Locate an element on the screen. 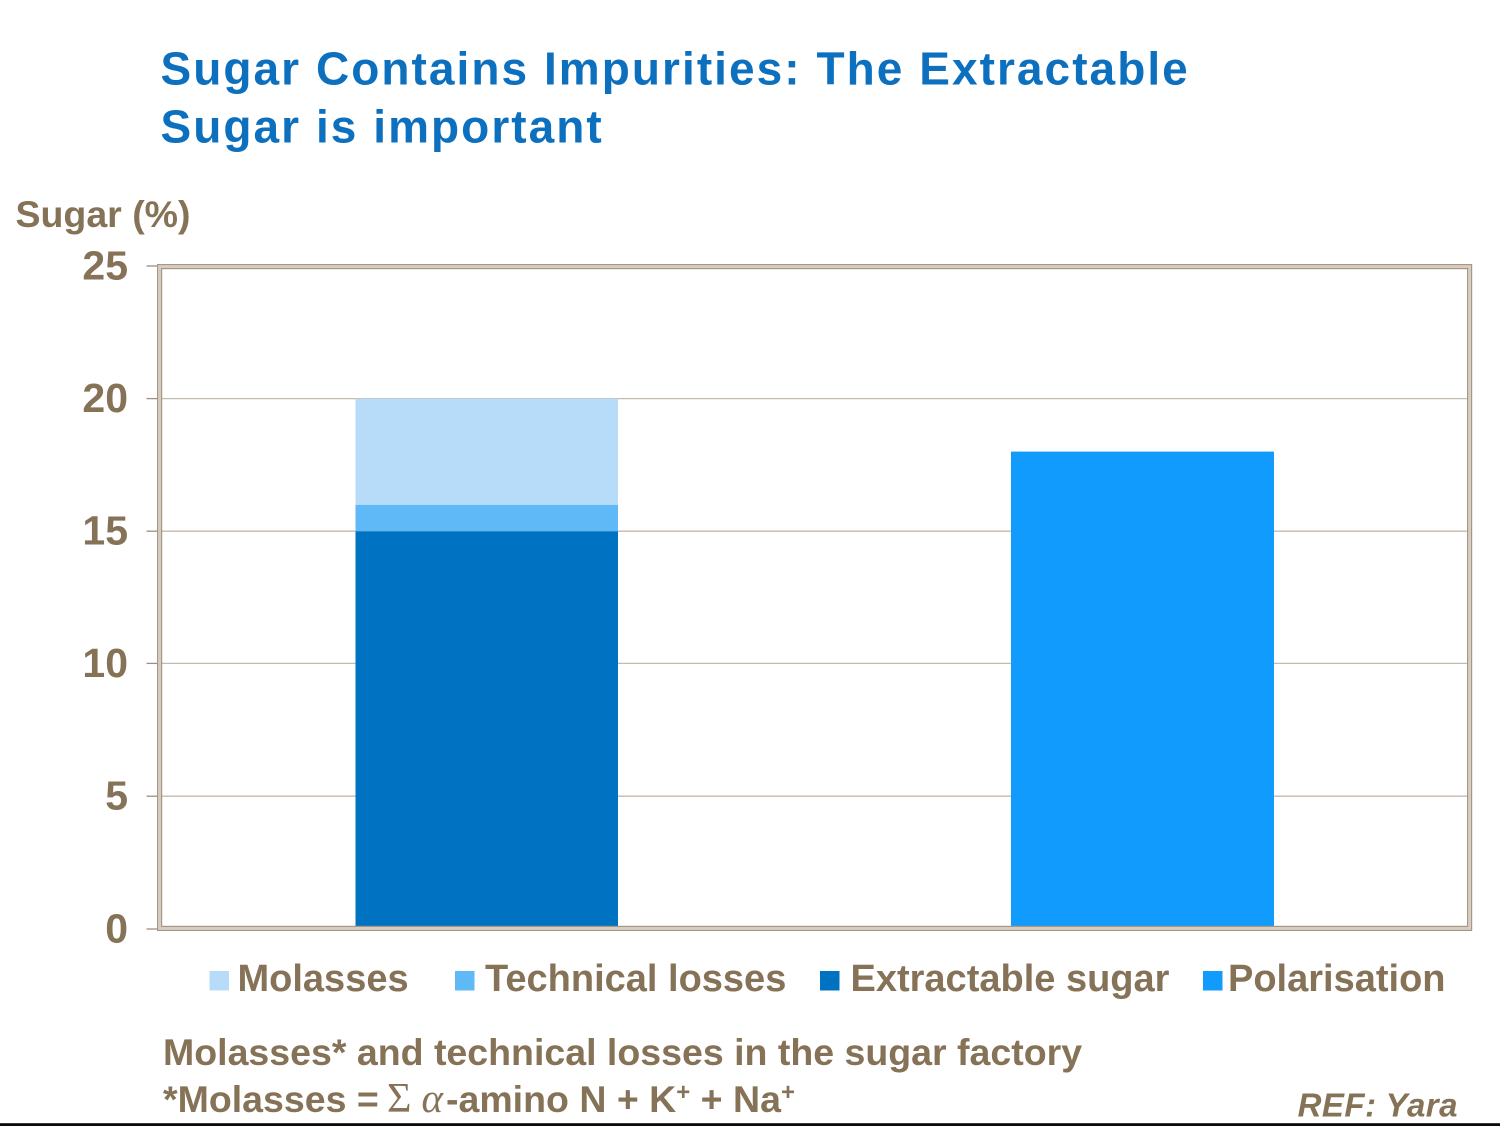  svg-text: Molasses is located at coordinates (323, 979).